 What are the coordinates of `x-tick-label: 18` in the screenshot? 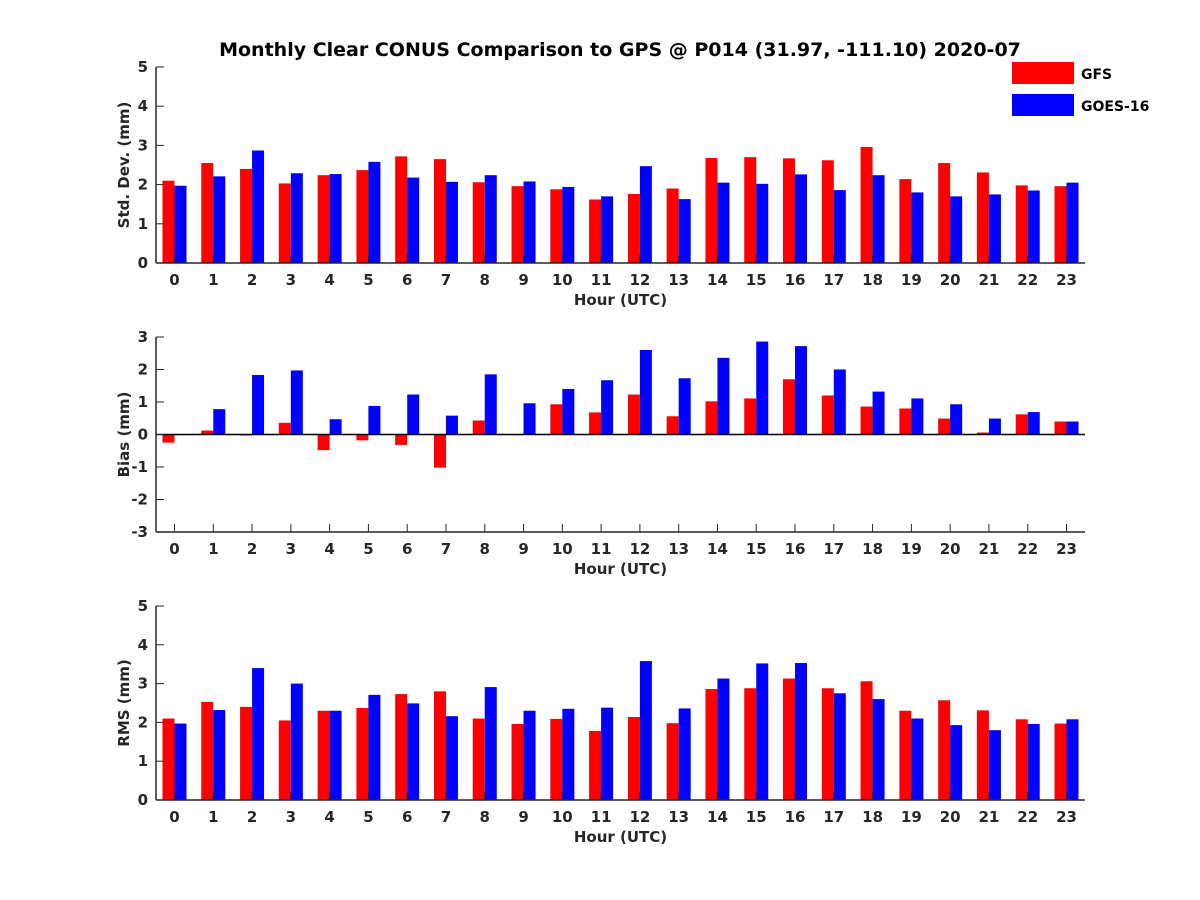 It's located at (872, 817).